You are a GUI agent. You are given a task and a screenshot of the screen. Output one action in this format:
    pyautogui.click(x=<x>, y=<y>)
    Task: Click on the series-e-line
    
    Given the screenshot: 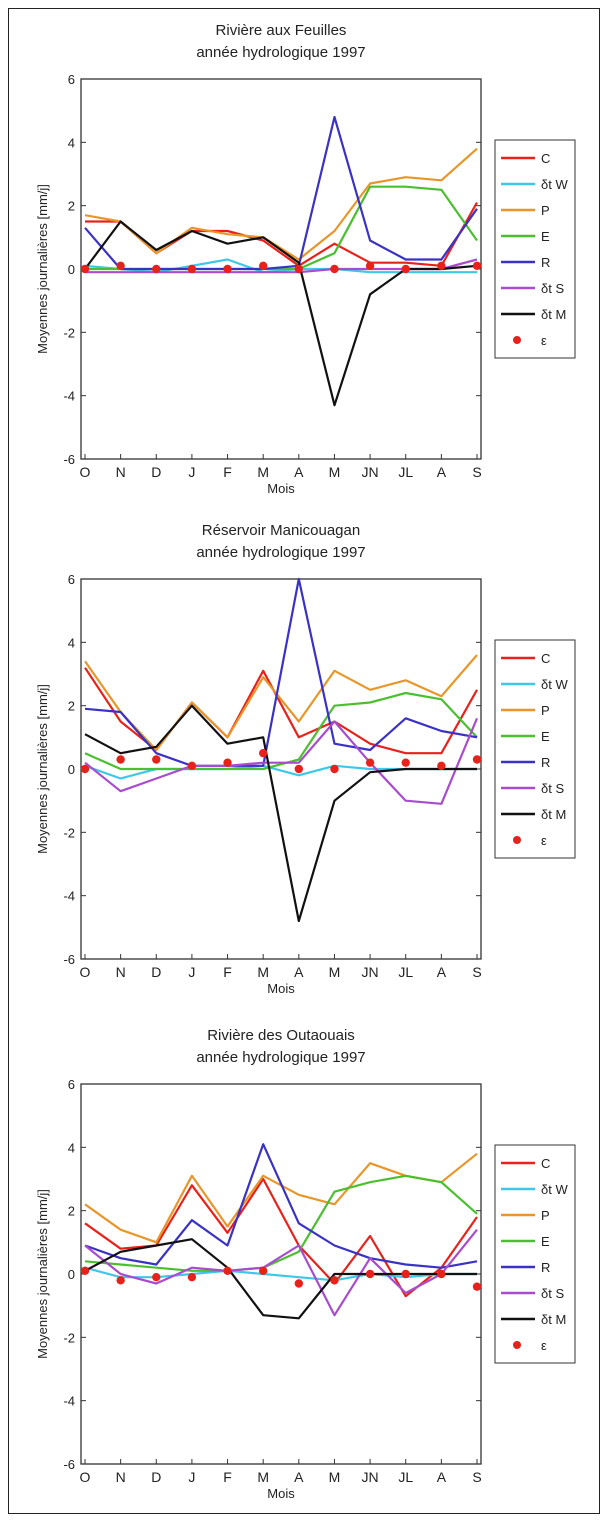 What is the action you would take?
    pyautogui.click(x=281, y=731)
    